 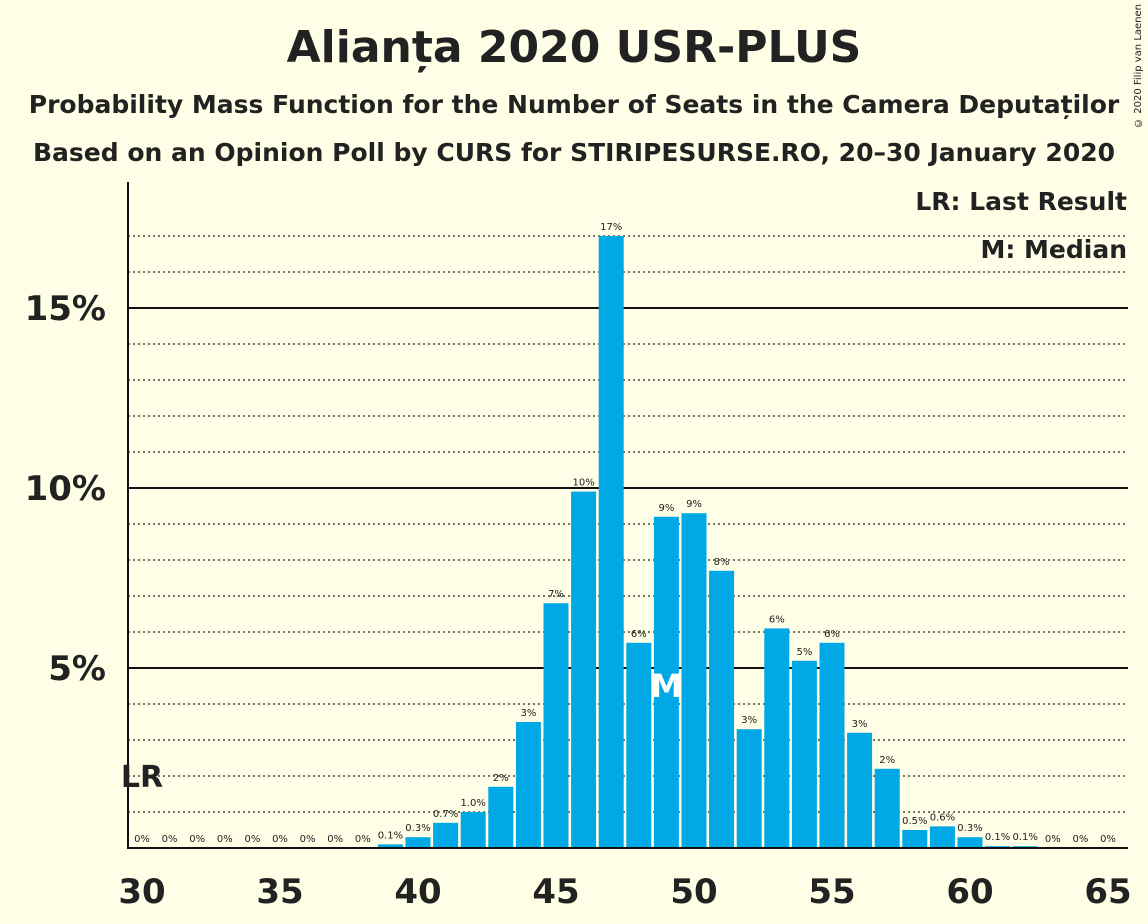 What do you see at coordinates (472, 803) in the screenshot?
I see `bar-value-label: 1.0%` at bounding box center [472, 803].